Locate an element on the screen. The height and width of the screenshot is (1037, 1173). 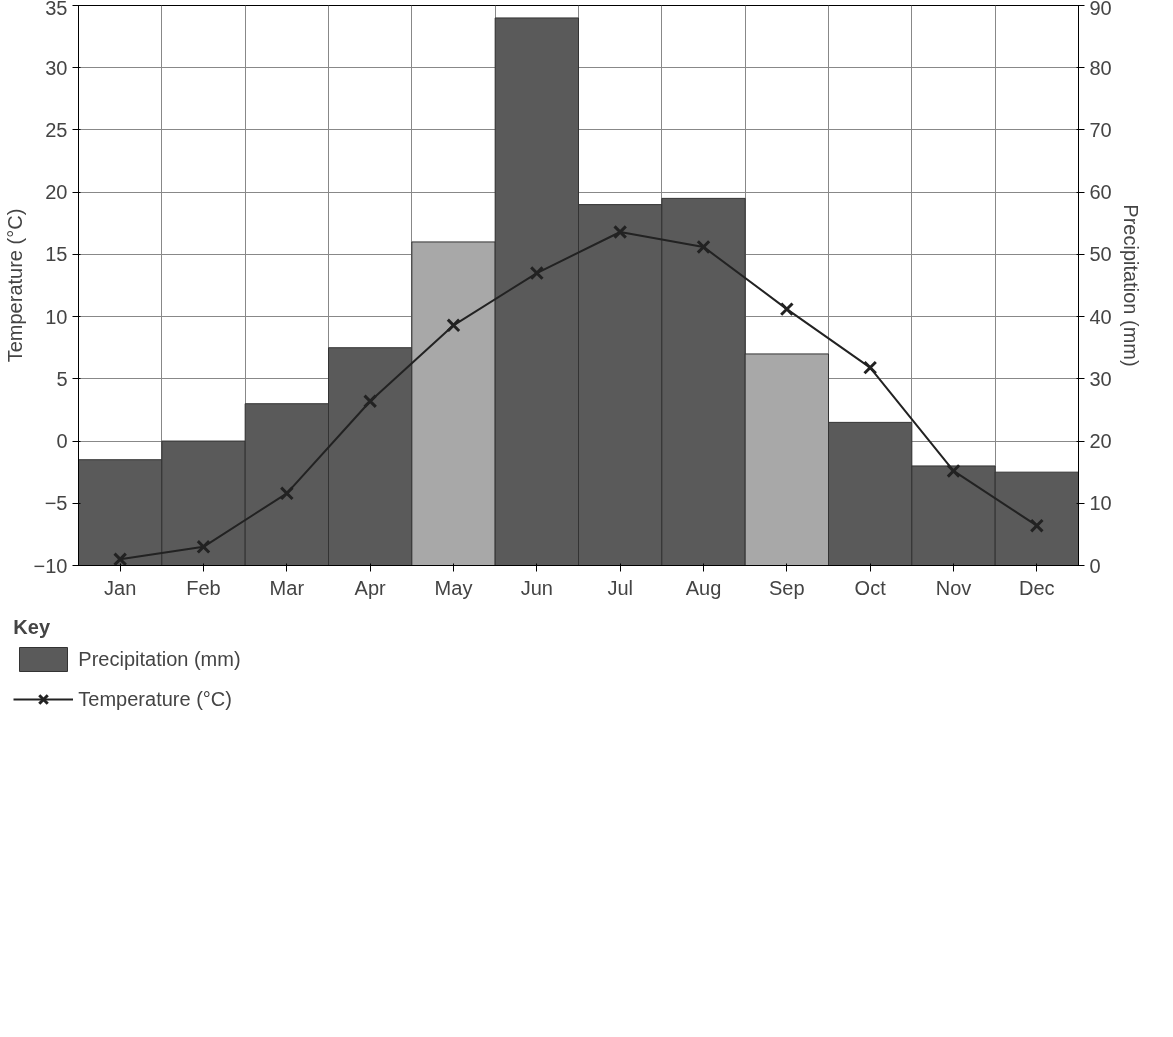
y2-axis-title: Precipitation (mm) is located at coordinates (1130, 285).